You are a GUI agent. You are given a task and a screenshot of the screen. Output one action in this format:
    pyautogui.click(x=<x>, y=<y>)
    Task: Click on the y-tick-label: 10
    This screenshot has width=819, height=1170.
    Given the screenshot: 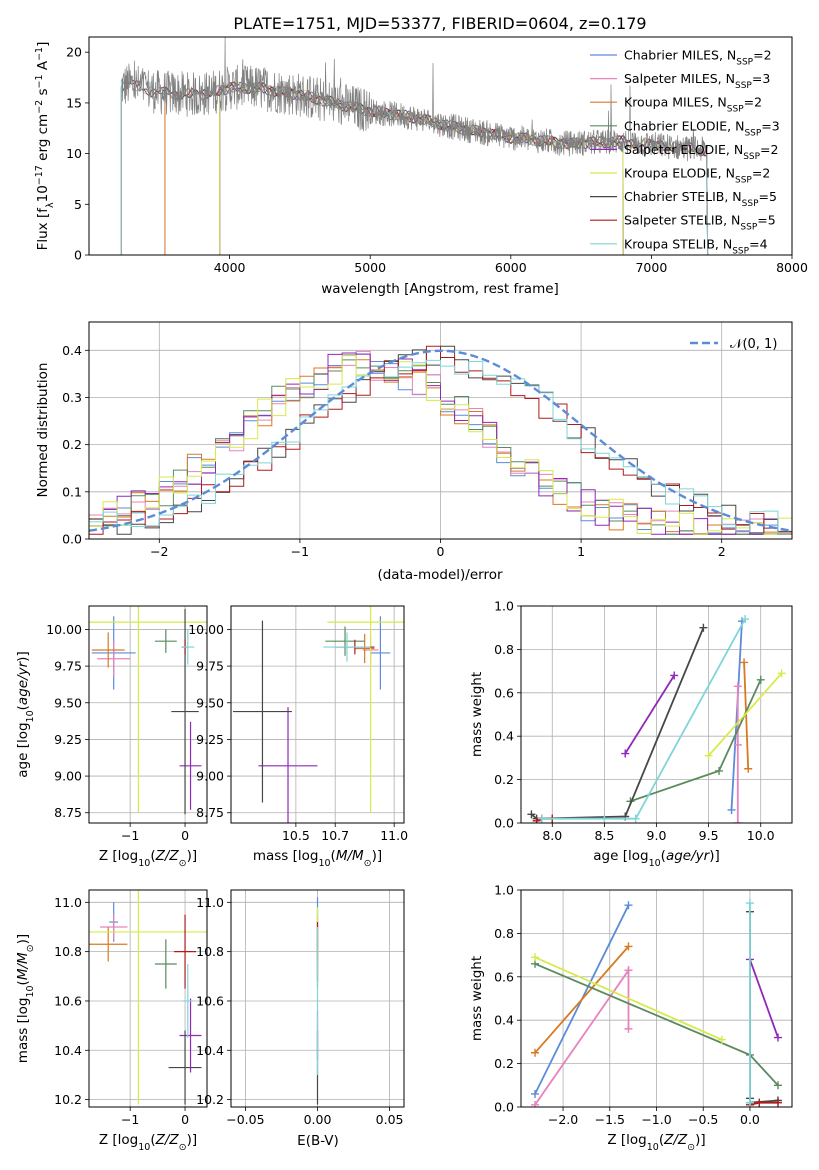 What is the action you would take?
    pyautogui.click(x=74, y=153)
    